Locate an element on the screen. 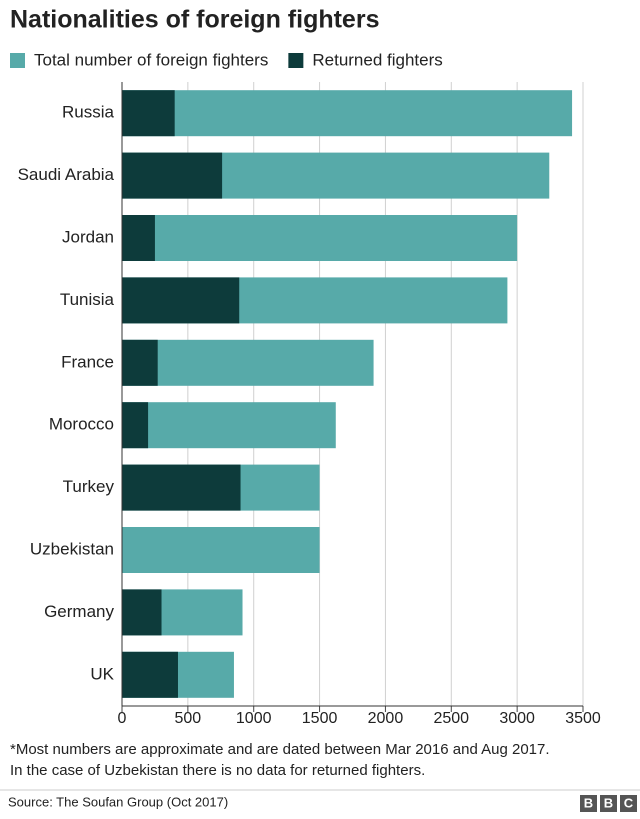 The image size is (640, 819). y-tick-label: Morocco is located at coordinates (81, 424).